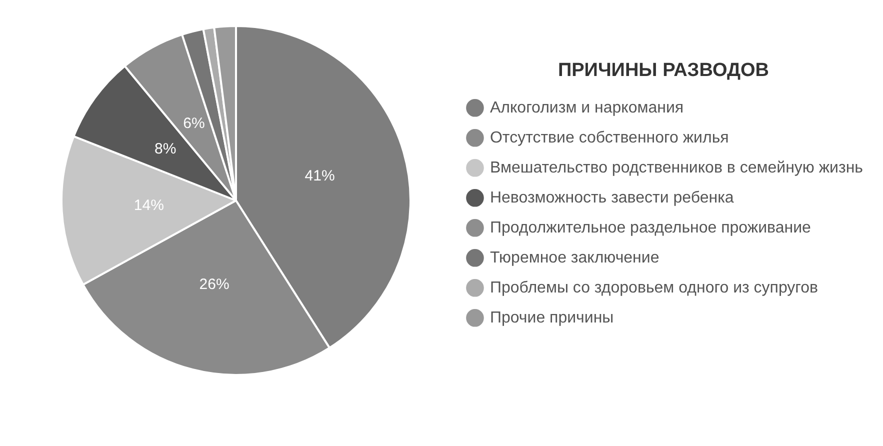 The image size is (883, 446). What do you see at coordinates (149, 205) in the screenshot?
I see `data-label: 14%` at bounding box center [149, 205].